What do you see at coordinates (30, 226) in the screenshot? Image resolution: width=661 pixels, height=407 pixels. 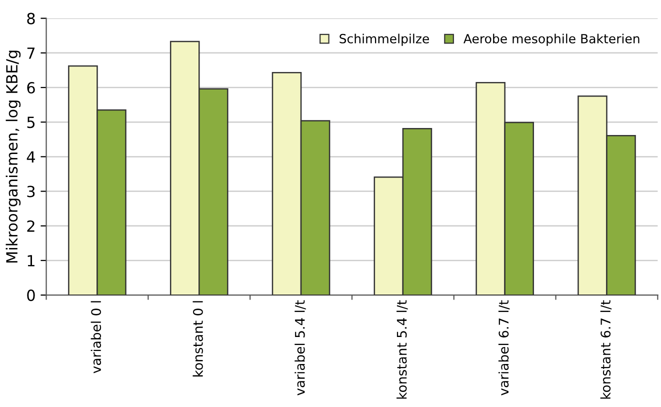 I see `y-tick-label: 2` at bounding box center [30, 226].